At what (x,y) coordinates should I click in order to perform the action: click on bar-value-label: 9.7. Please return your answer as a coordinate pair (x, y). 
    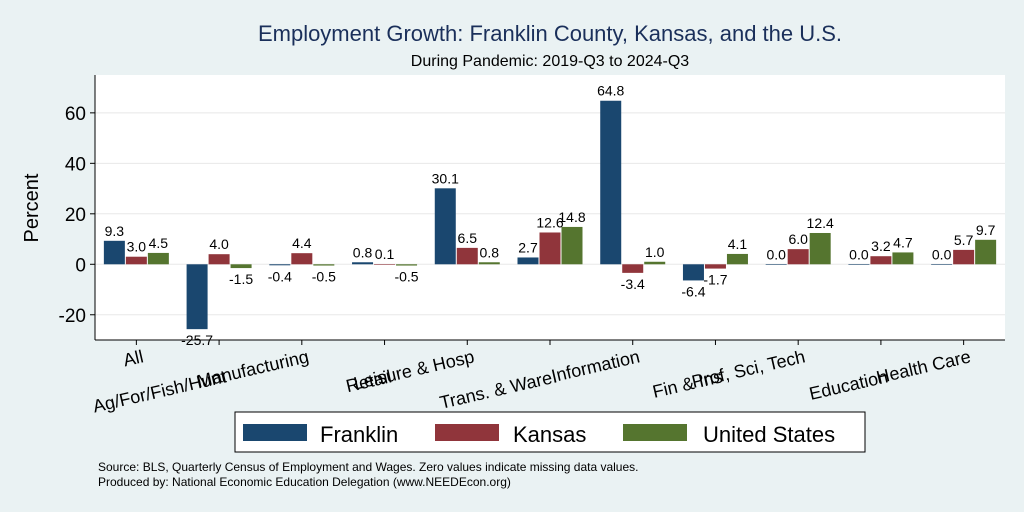
    Looking at the image, I should click on (986, 230).